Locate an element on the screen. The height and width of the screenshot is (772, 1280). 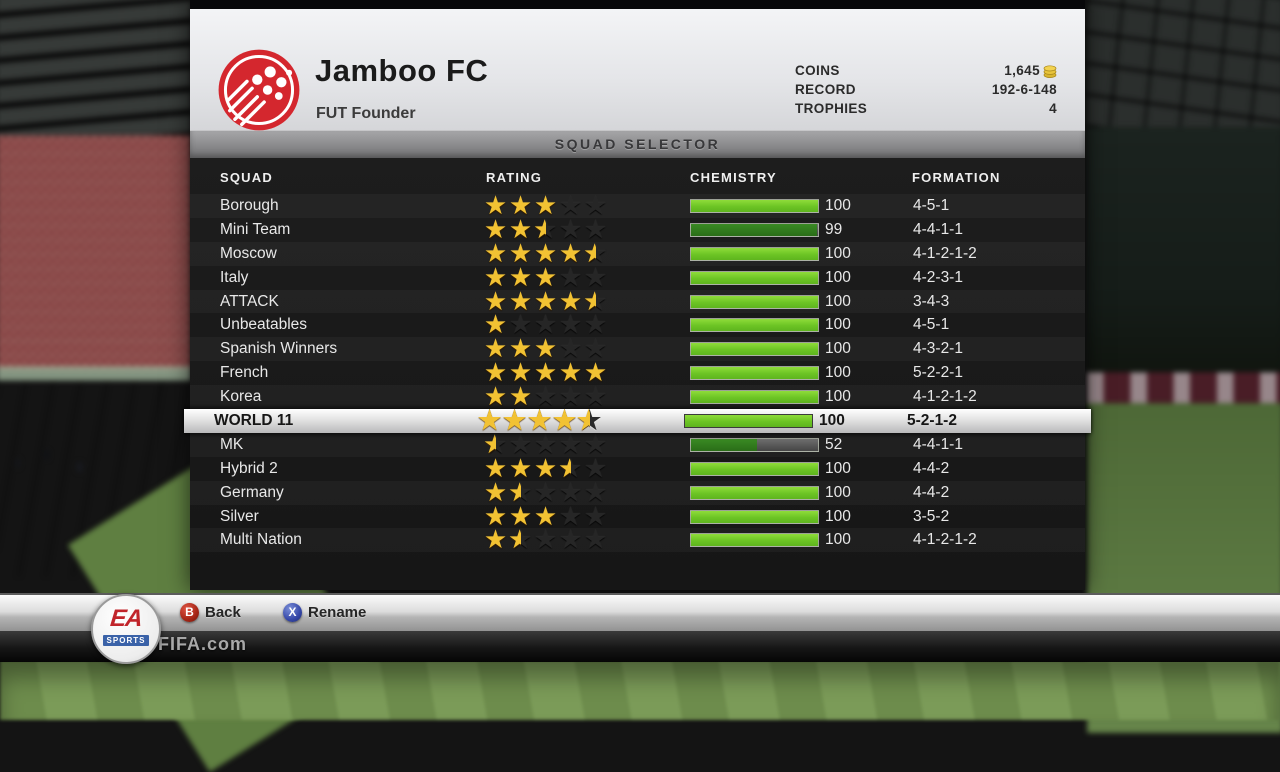
column-header-rating: RATING is located at coordinates (514, 177).